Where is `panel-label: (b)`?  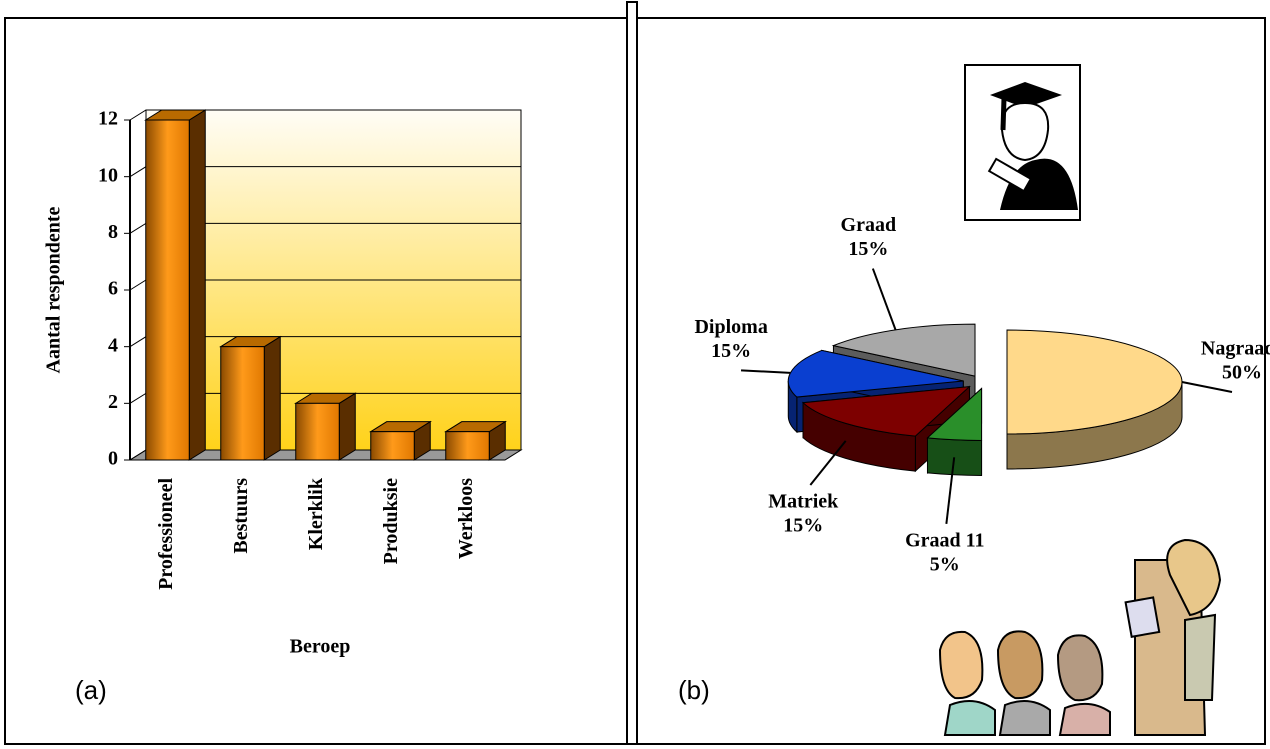
panel-label: (b) is located at coordinates (694, 690).